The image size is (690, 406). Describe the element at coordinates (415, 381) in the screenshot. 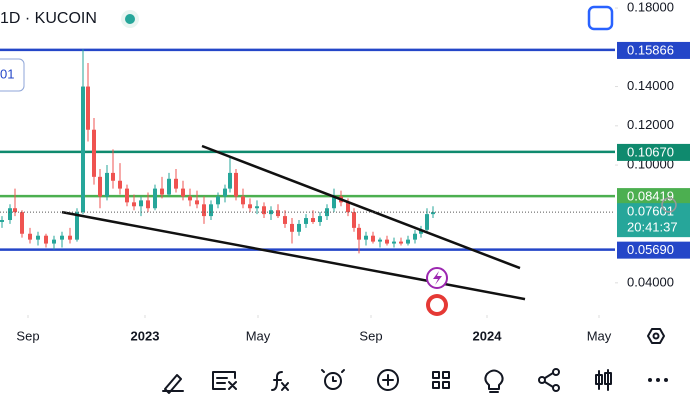

I see `toolbar` at that location.